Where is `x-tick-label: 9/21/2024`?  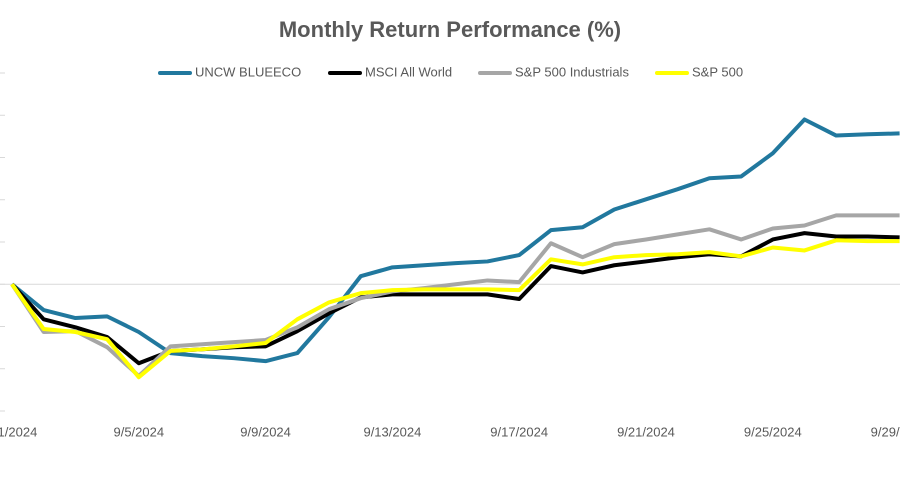
x-tick-label: 9/21/2024 is located at coordinates (646, 431).